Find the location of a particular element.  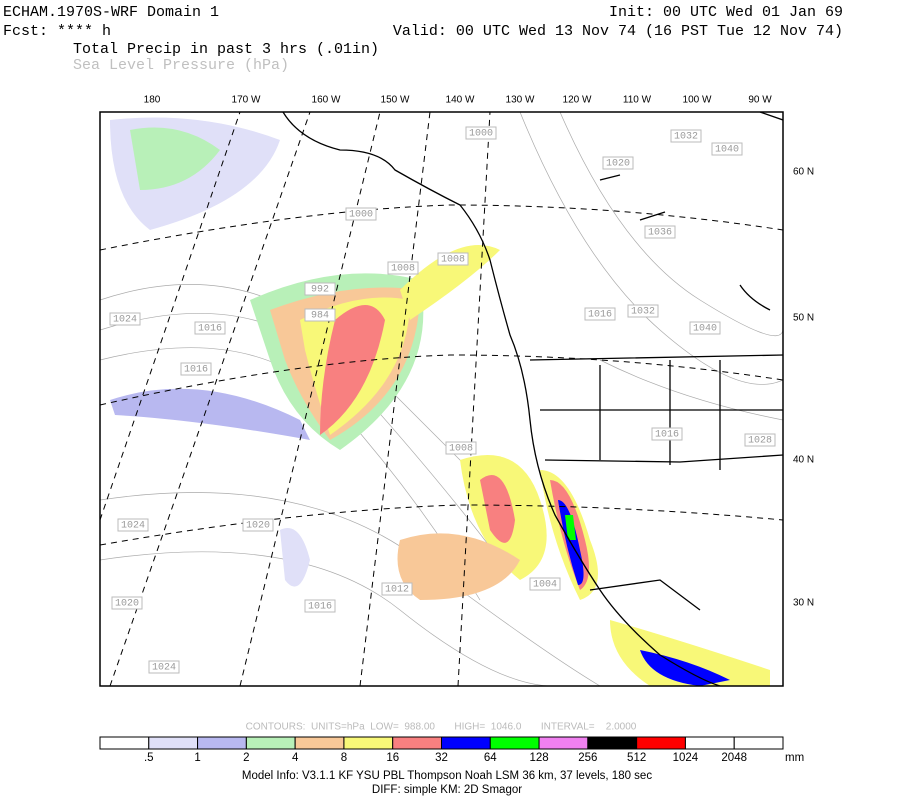

init-time: Init: 00 UTC Wed 01 Jan 69 is located at coordinates (726, 12).